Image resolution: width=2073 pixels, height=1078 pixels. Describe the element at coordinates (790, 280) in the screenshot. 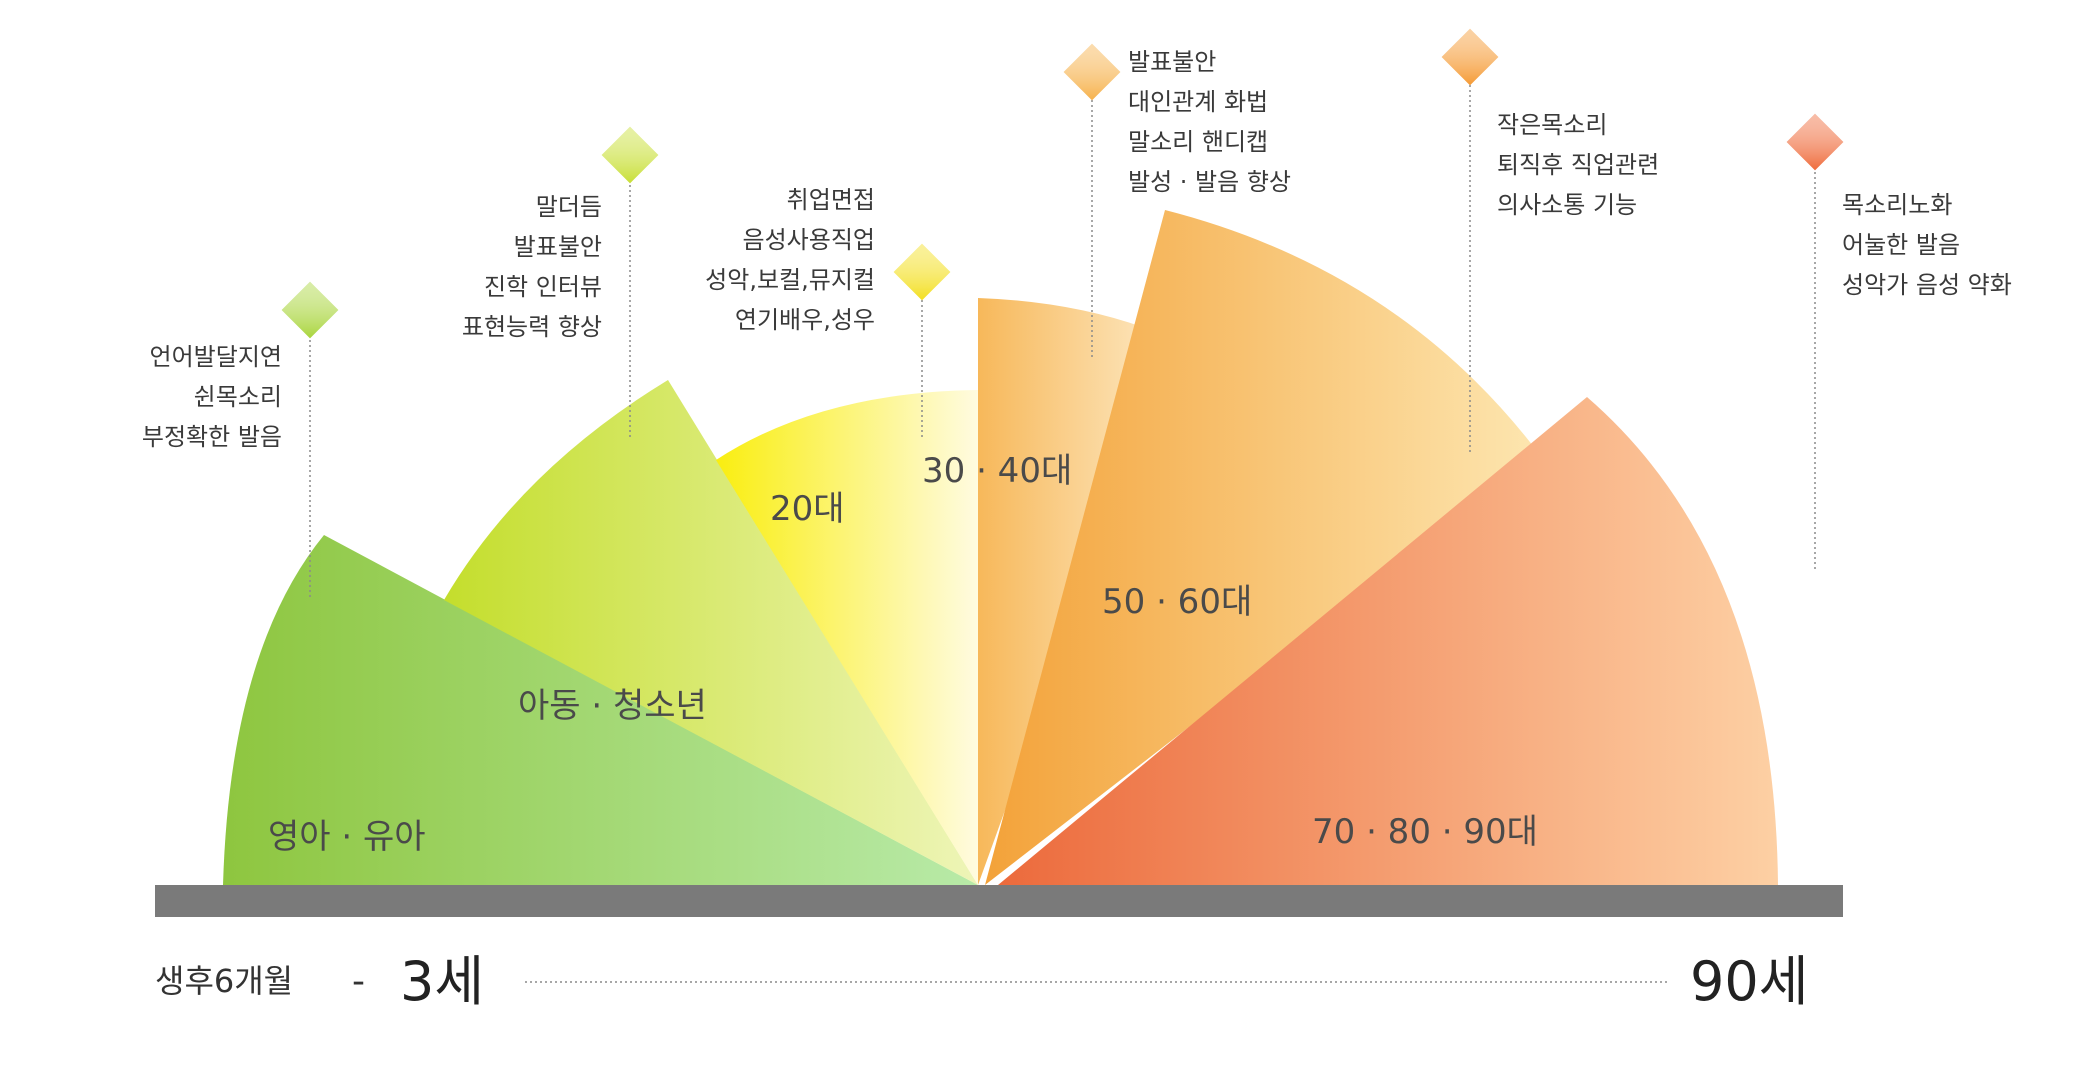

I see `issue-item: 성악,보컬,뮤지컬` at that location.